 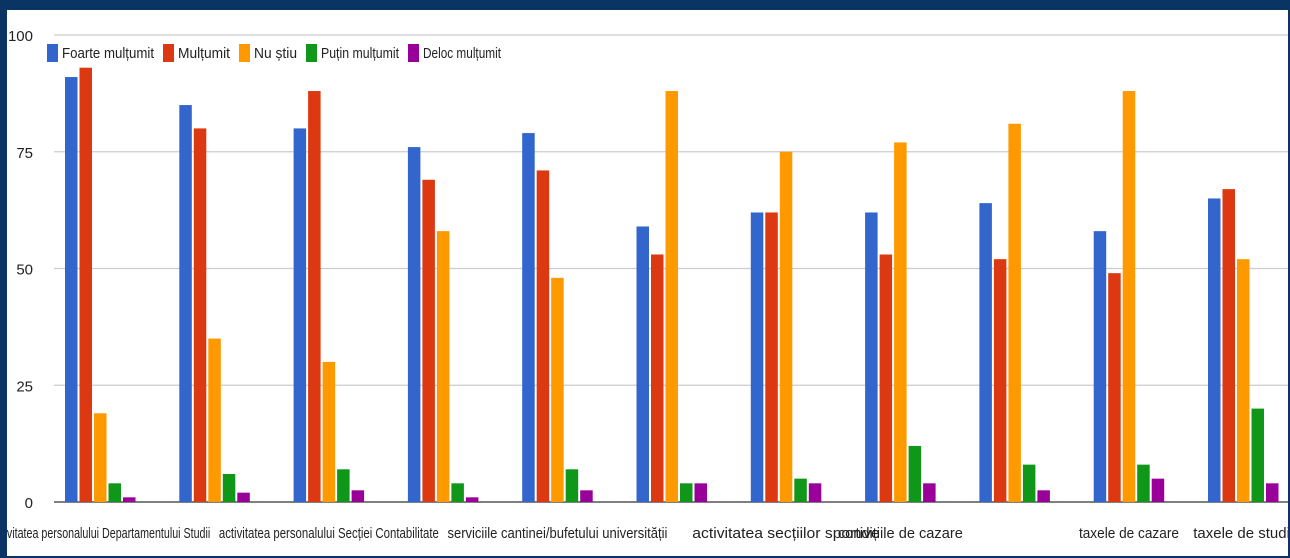 I want to click on legend-item: Foarte mulțumit, so click(x=101, y=53).